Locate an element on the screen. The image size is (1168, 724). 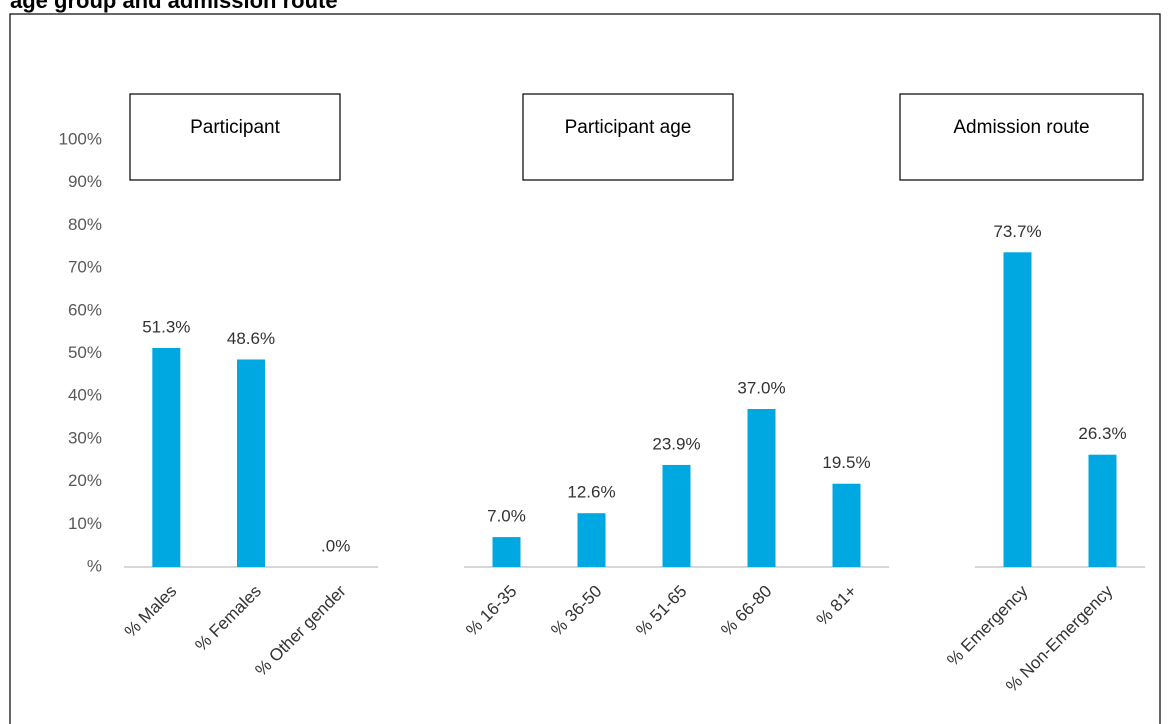
y-tick-label: 90% is located at coordinates (85, 181).